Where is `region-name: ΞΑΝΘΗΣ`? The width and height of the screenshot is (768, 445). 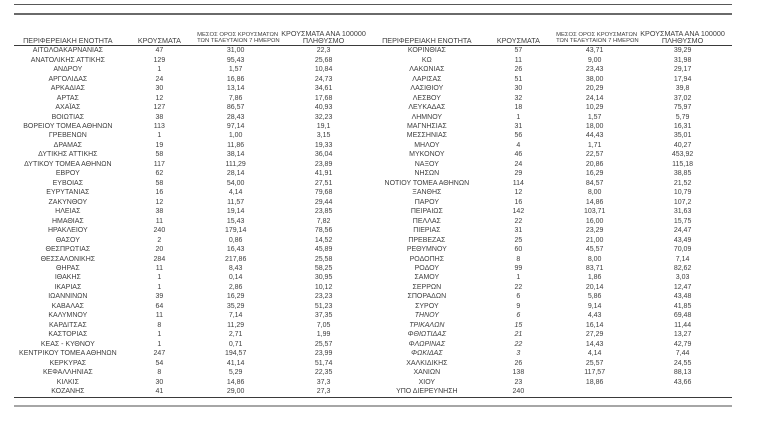 region-name: ΞΑΝΘΗΣ is located at coordinates (427, 193).